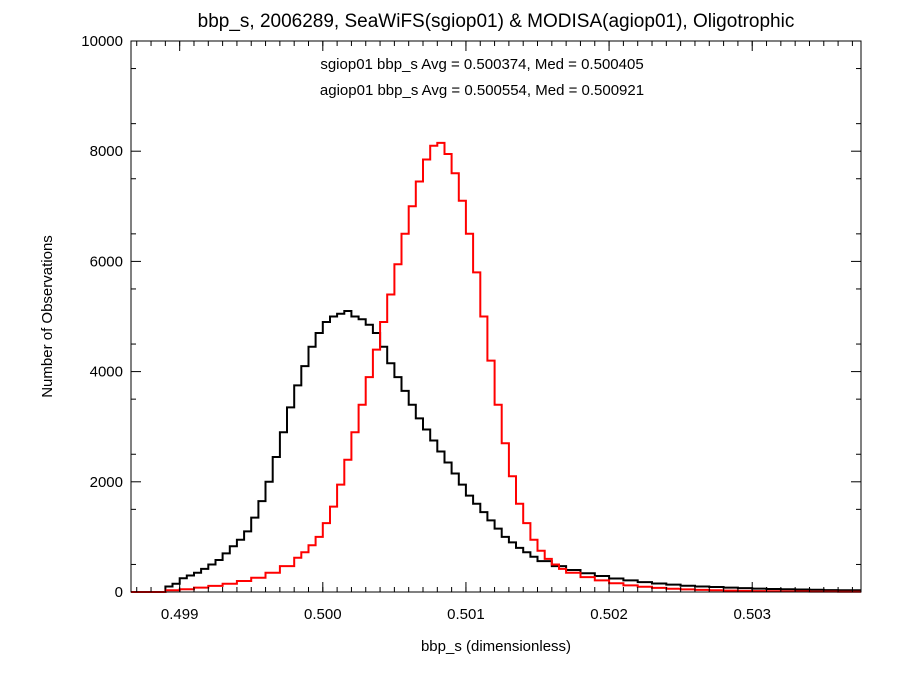 This screenshot has width=900, height=675. What do you see at coordinates (609, 614) in the screenshot?
I see `x-tick-label: 0.502` at bounding box center [609, 614].